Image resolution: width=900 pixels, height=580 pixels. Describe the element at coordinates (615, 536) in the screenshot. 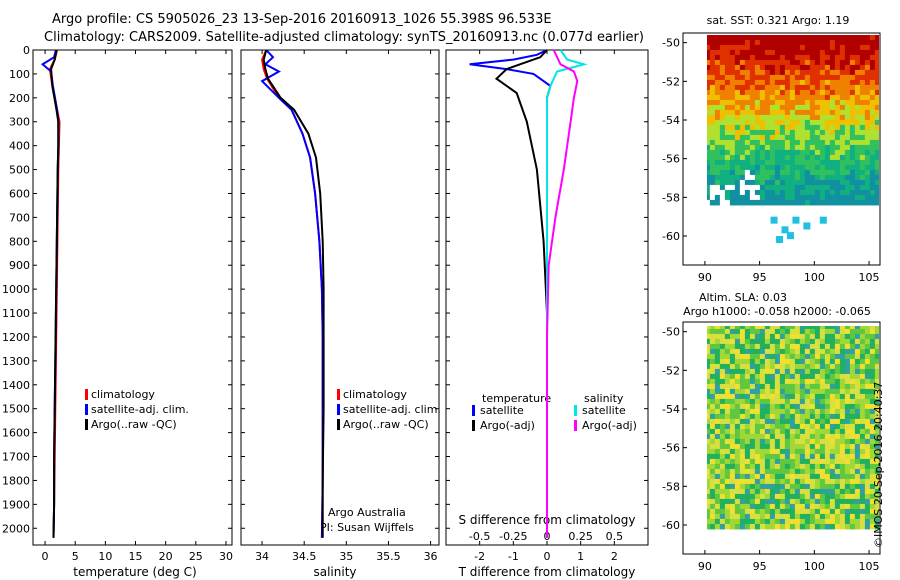

I see `salinity-difference-tick-label: 0.5` at that location.